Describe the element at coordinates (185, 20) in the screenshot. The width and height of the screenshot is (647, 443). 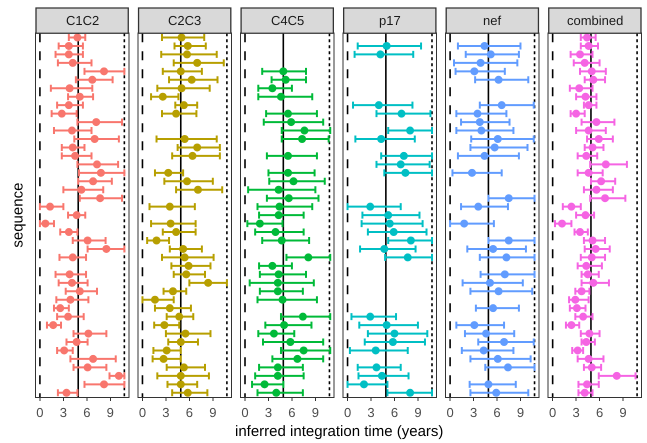
I see `chart-title: C2C3` at that location.